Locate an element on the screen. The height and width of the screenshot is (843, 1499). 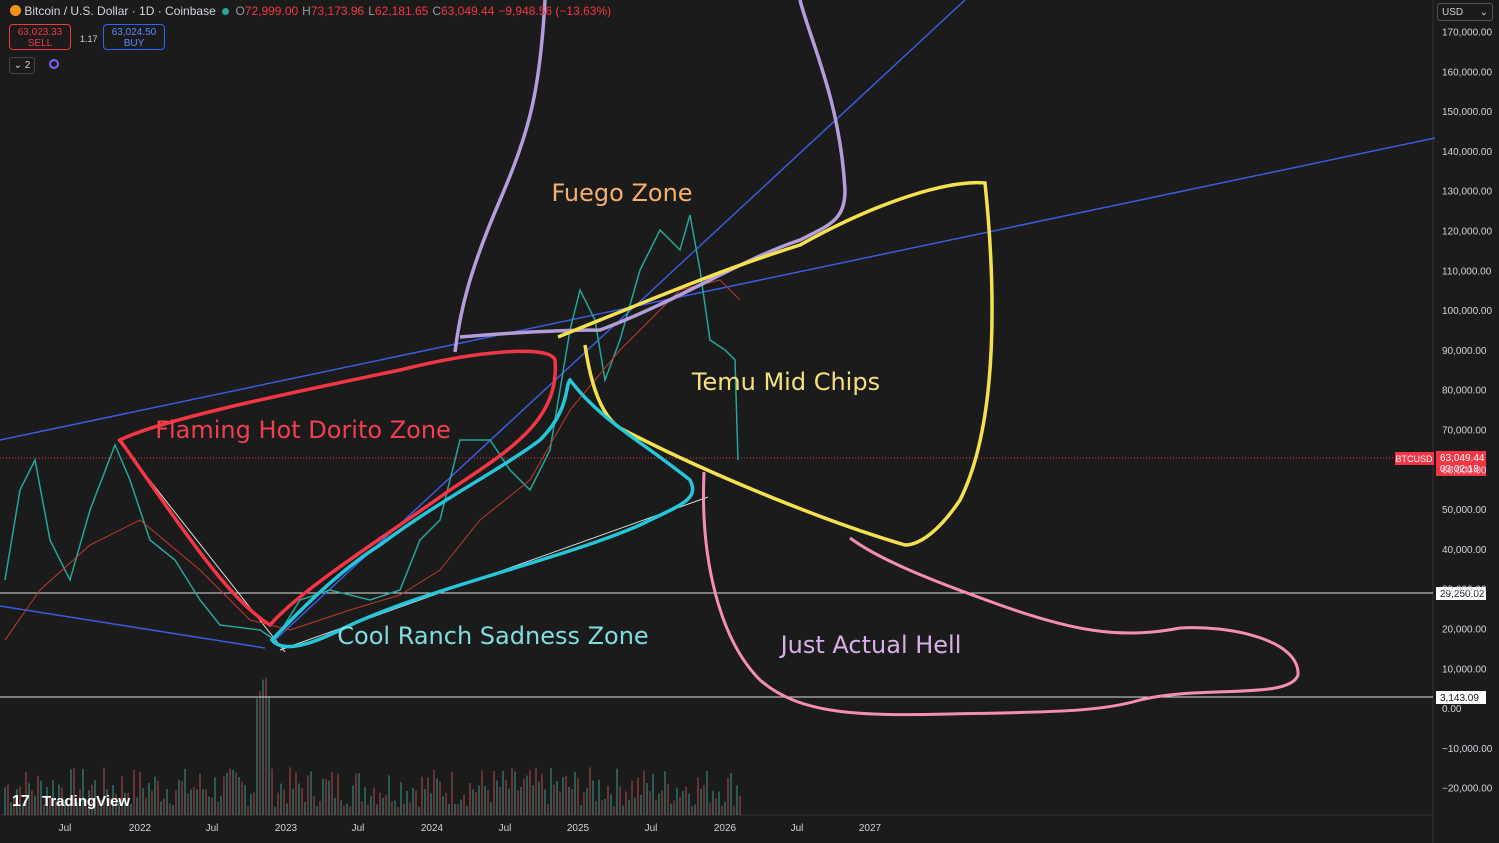
coin-icon is located at coordinates (15, 10).